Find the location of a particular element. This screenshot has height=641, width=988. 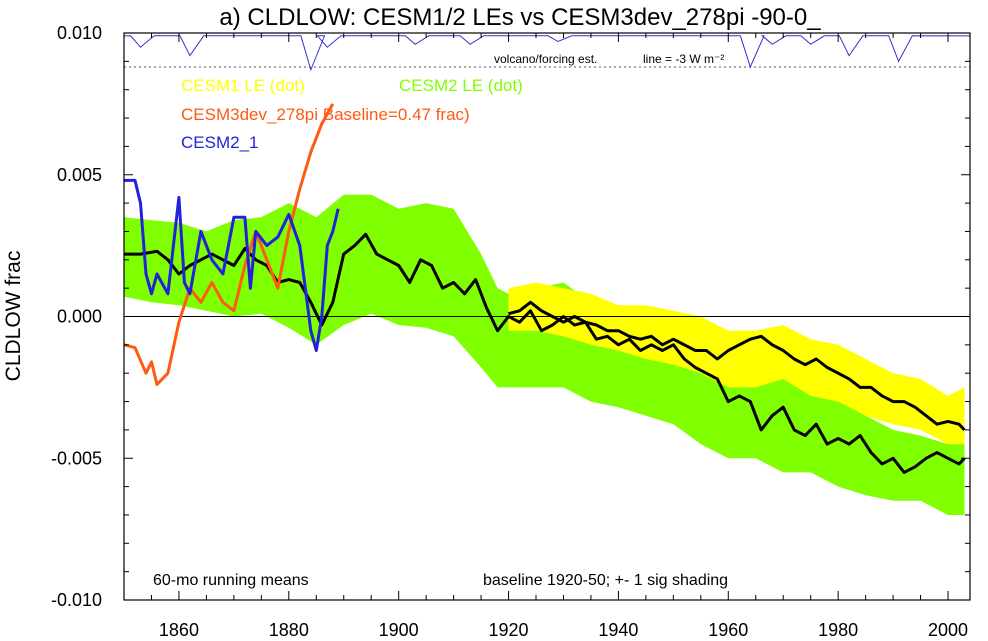

volcano-forcing-line is located at coordinates (547, 53).